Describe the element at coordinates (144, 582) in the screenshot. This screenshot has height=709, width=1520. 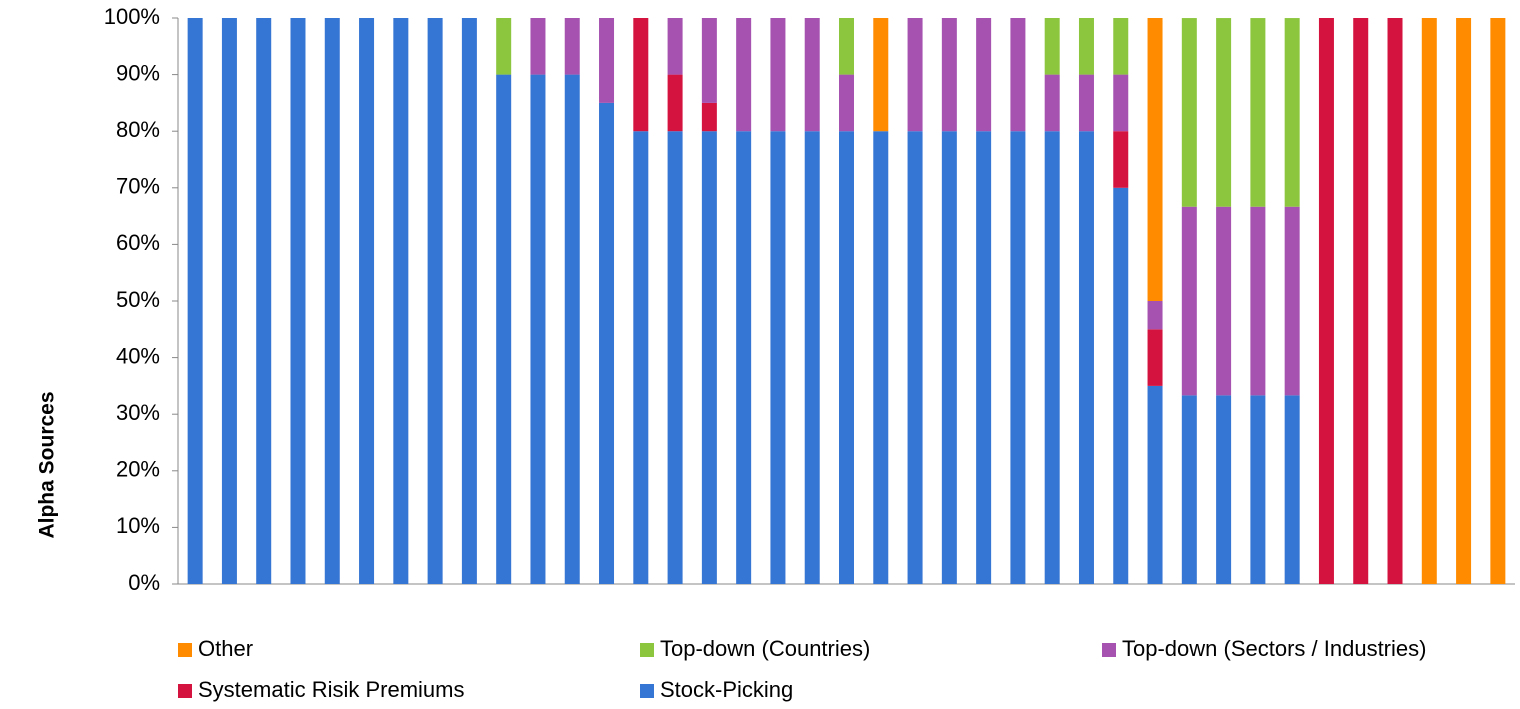
I see `y-tick-label: 0%` at that location.